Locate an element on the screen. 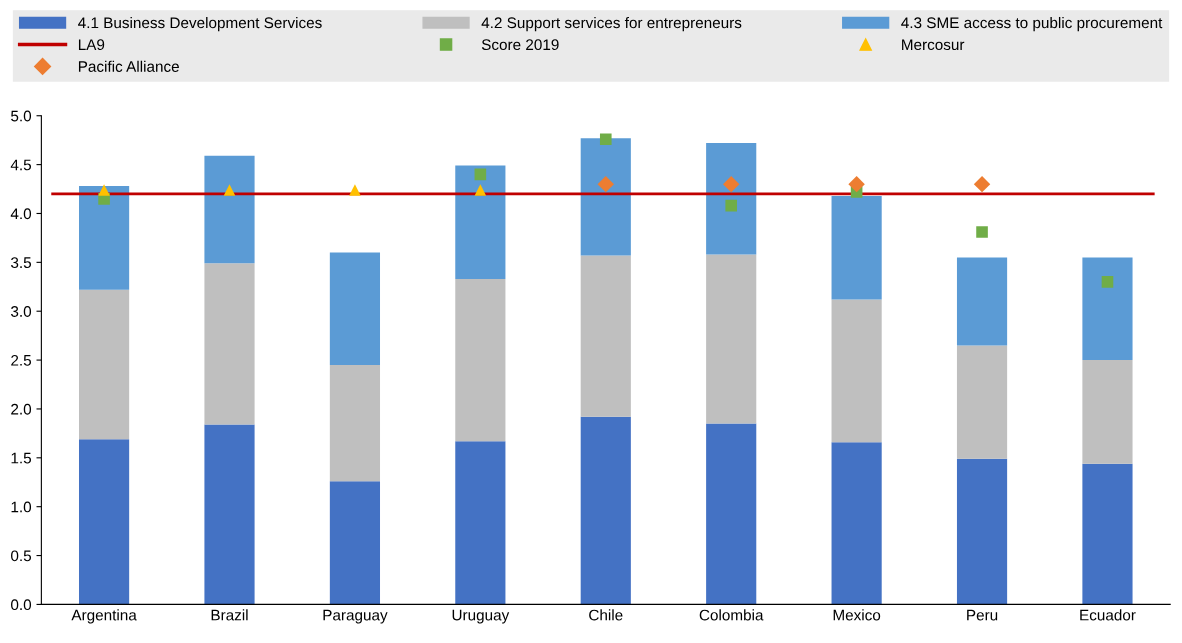 Image resolution: width=1182 pixels, height=643 pixels. x-tick-label: Mexico is located at coordinates (857, 615).